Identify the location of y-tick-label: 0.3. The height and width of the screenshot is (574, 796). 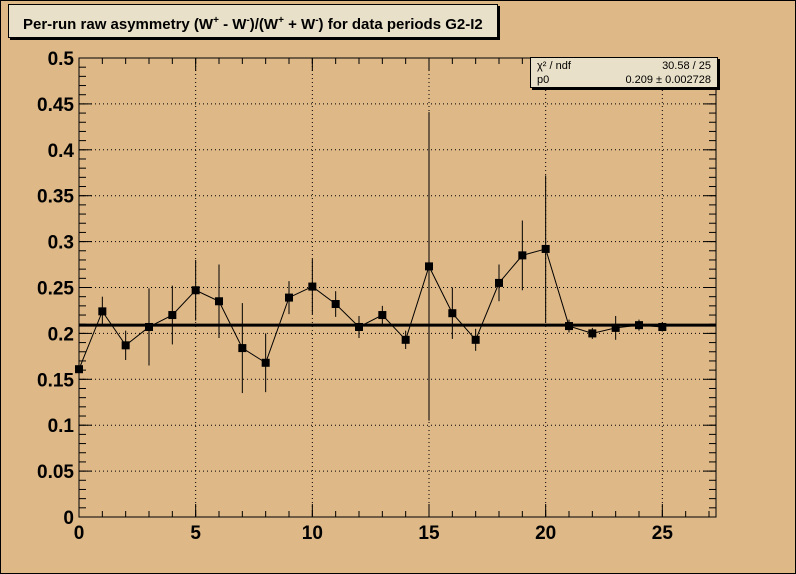
(61, 243).